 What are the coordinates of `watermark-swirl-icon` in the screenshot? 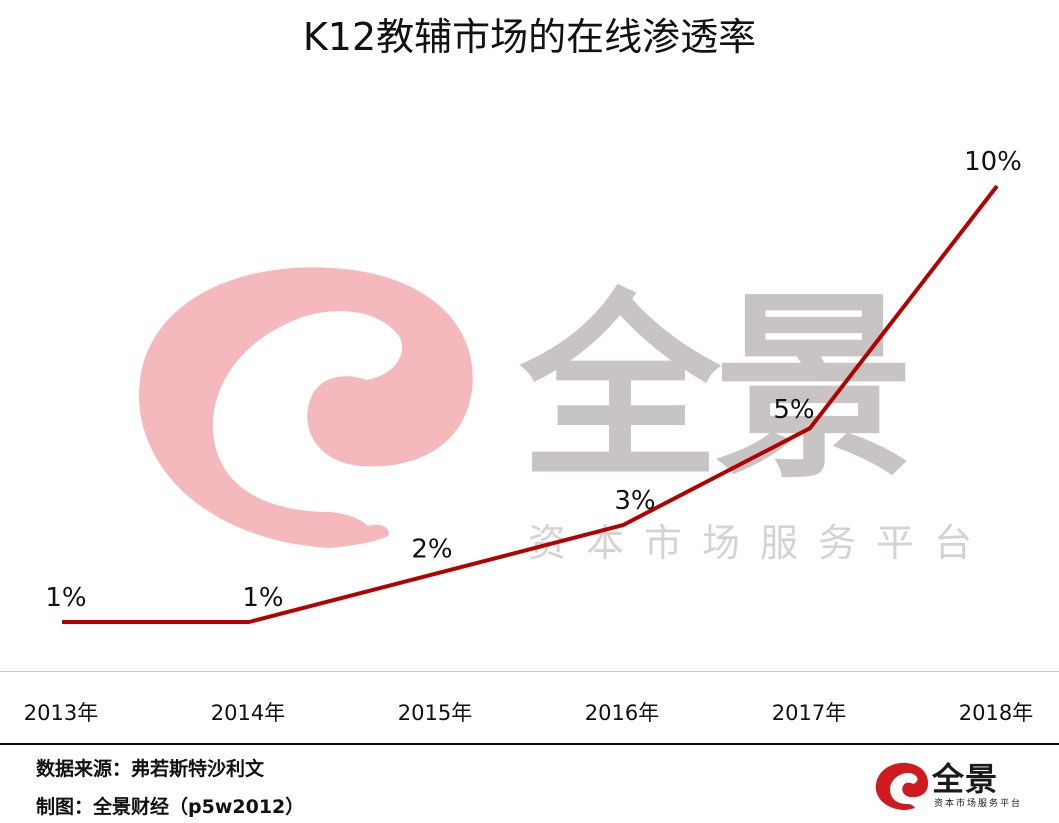 It's located at (306, 407).